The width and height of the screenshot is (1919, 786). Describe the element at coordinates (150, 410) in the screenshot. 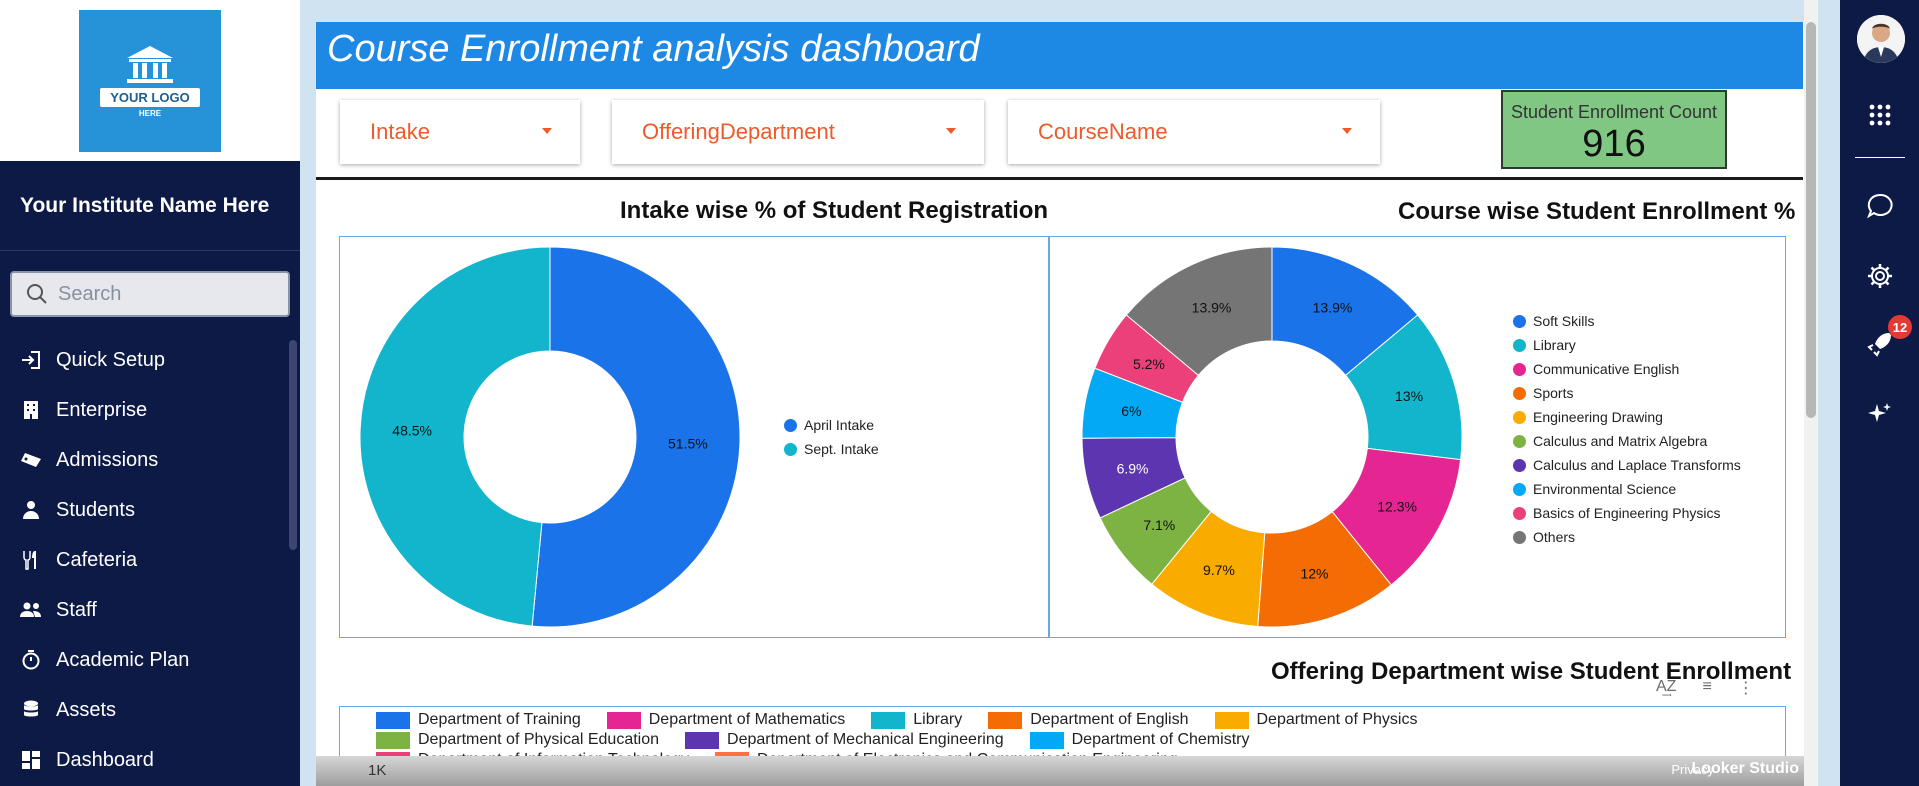

I see `sidebar-item-enterprise: Enterprise` at that location.